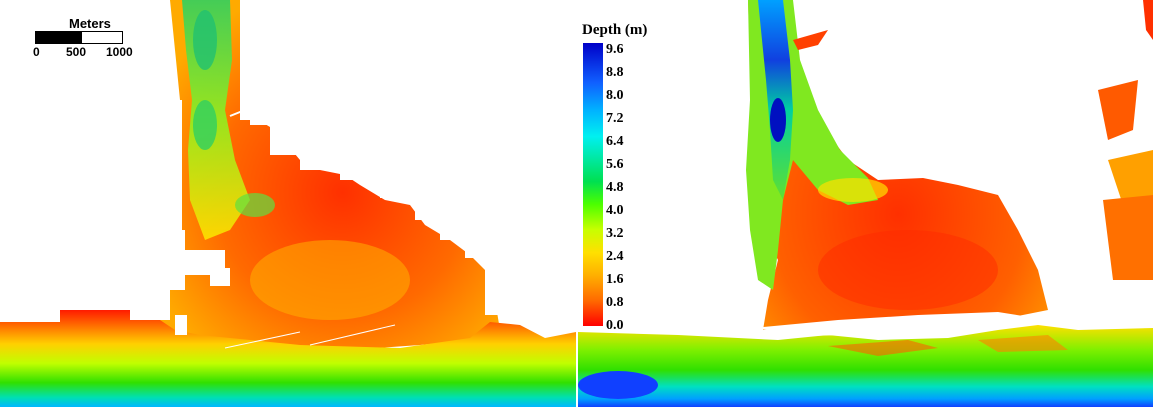 The width and height of the screenshot is (1153, 407). Describe the element at coordinates (615, 210) in the screenshot. I see `legend-label: 4.0` at that location.